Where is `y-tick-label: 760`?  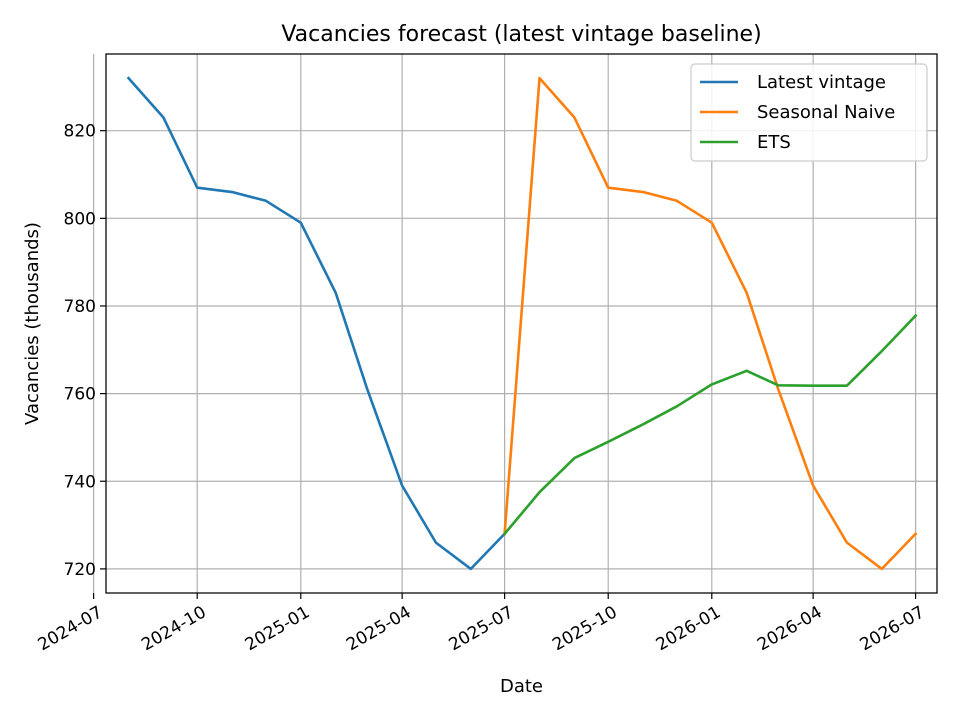 y-tick-label: 760 is located at coordinates (80, 395).